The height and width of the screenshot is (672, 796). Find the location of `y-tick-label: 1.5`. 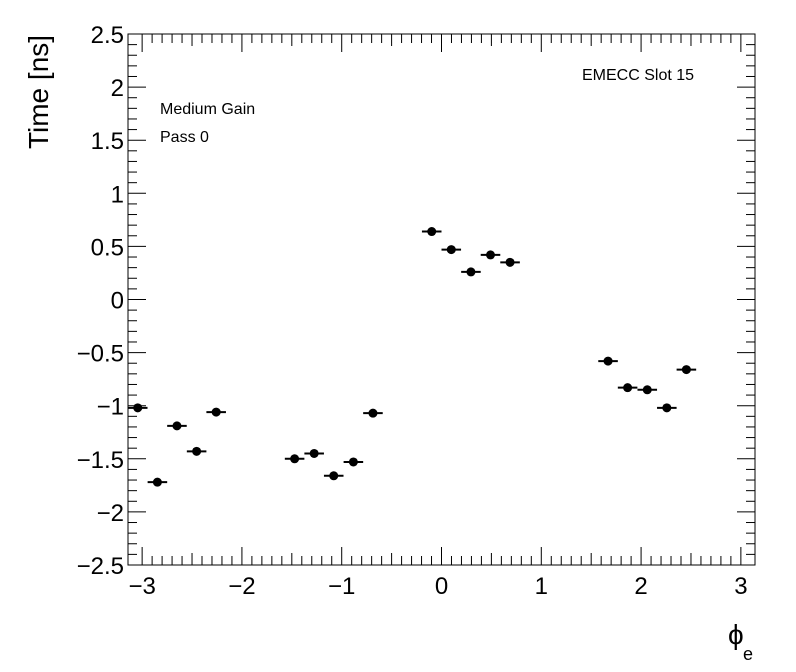

y-tick-label: 1.5 is located at coordinates (107, 141).